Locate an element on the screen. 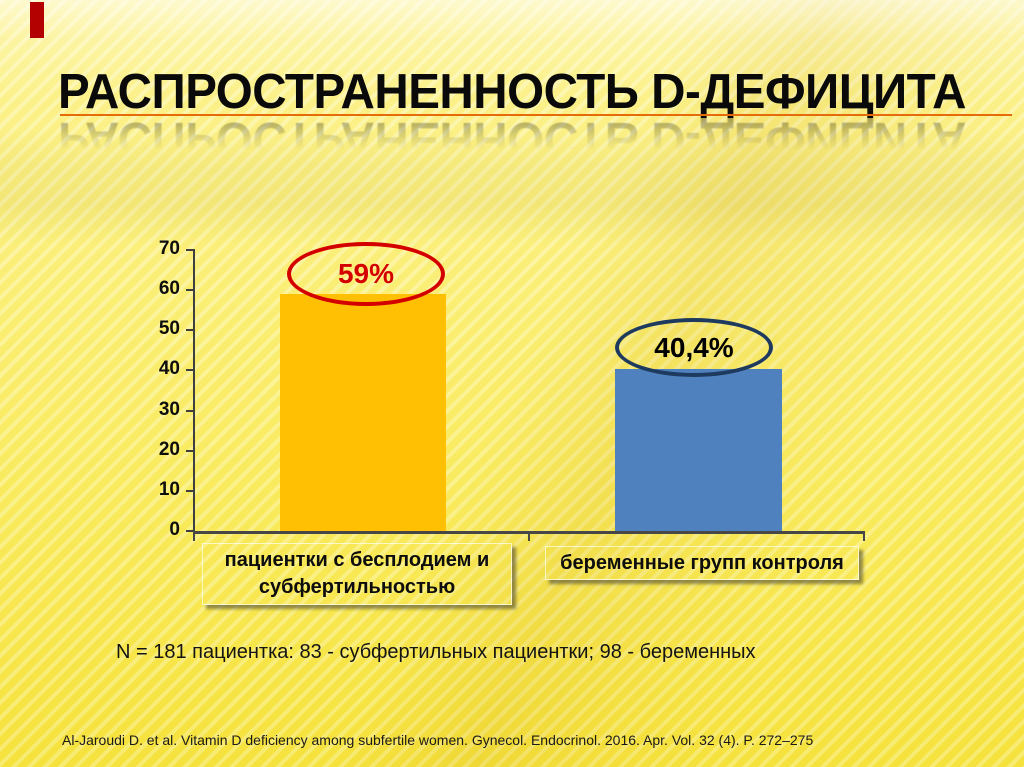 The image size is (1024, 767). value-label-40-4: 40,4% is located at coordinates (694, 347).